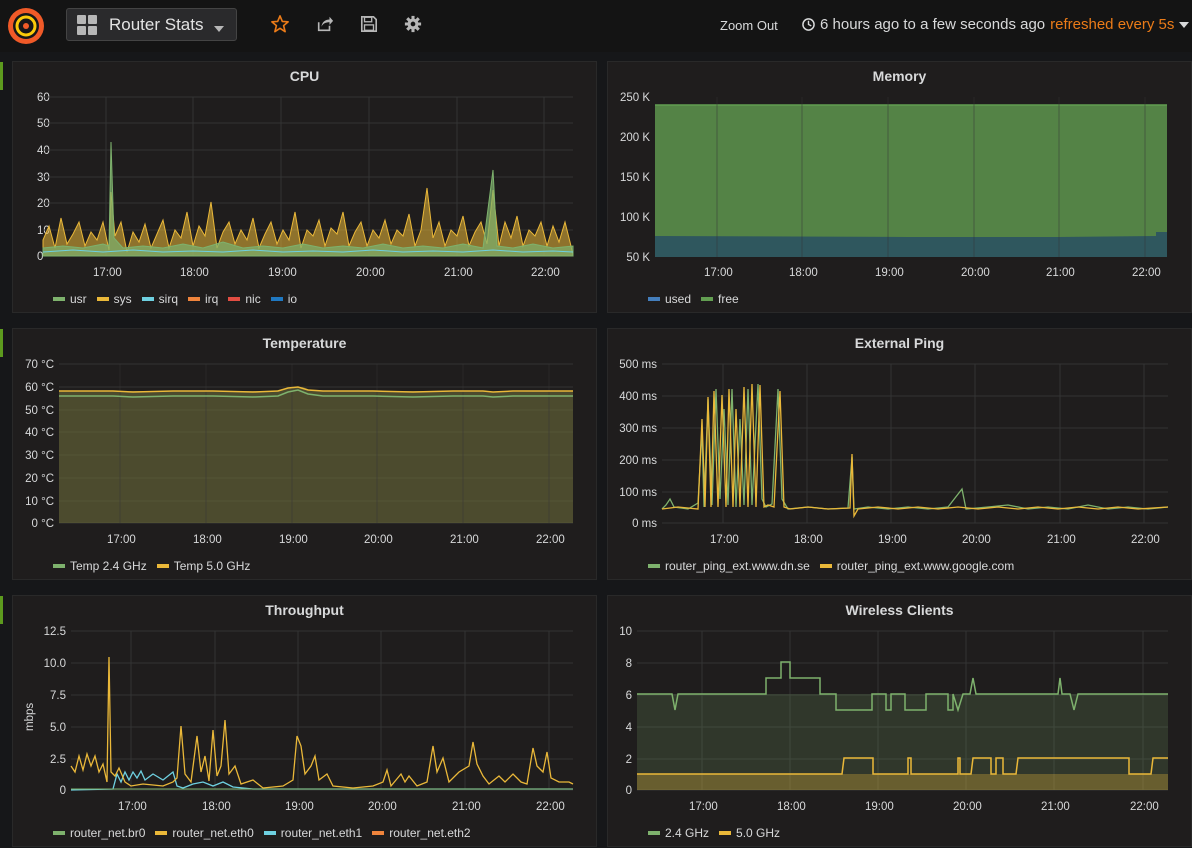 This screenshot has height=848, width=1192. What do you see at coordinates (720, 299) in the screenshot?
I see `legend-item: free` at bounding box center [720, 299].